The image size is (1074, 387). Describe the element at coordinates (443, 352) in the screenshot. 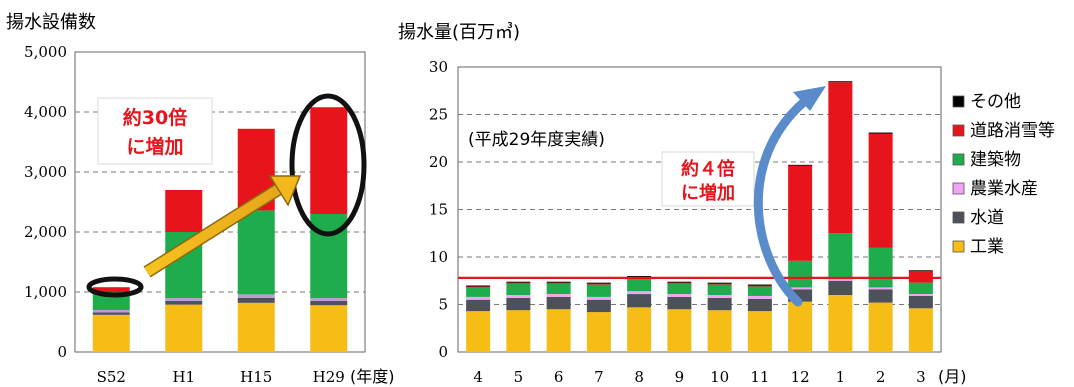

I see `right-y-tick-label: 0` at that location.